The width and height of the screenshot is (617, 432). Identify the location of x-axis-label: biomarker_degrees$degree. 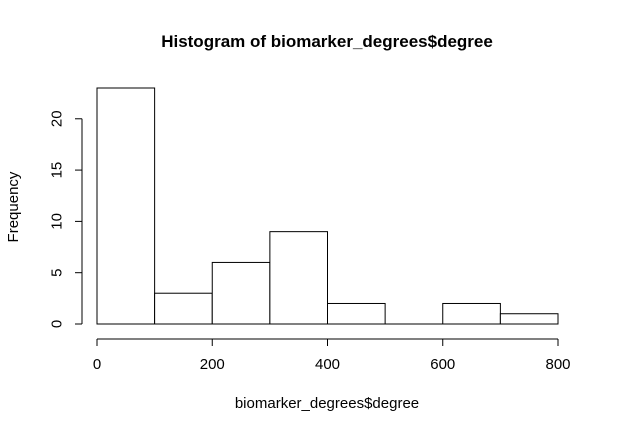
(327, 403).